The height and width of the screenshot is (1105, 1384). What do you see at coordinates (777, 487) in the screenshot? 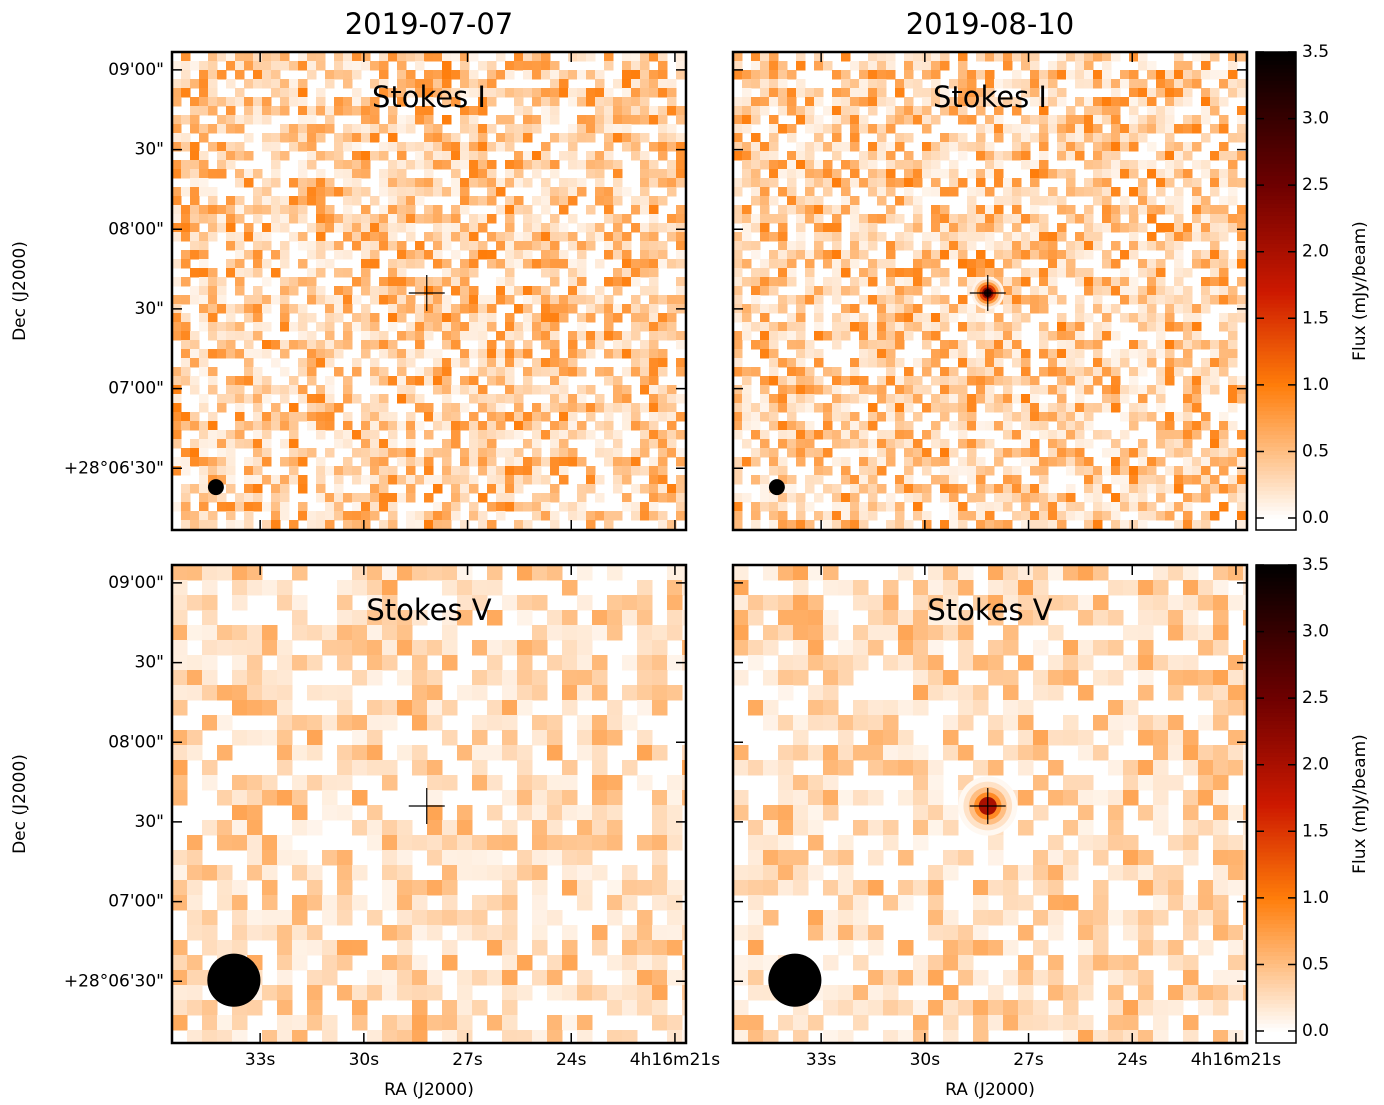
I see `beam` at bounding box center [777, 487].